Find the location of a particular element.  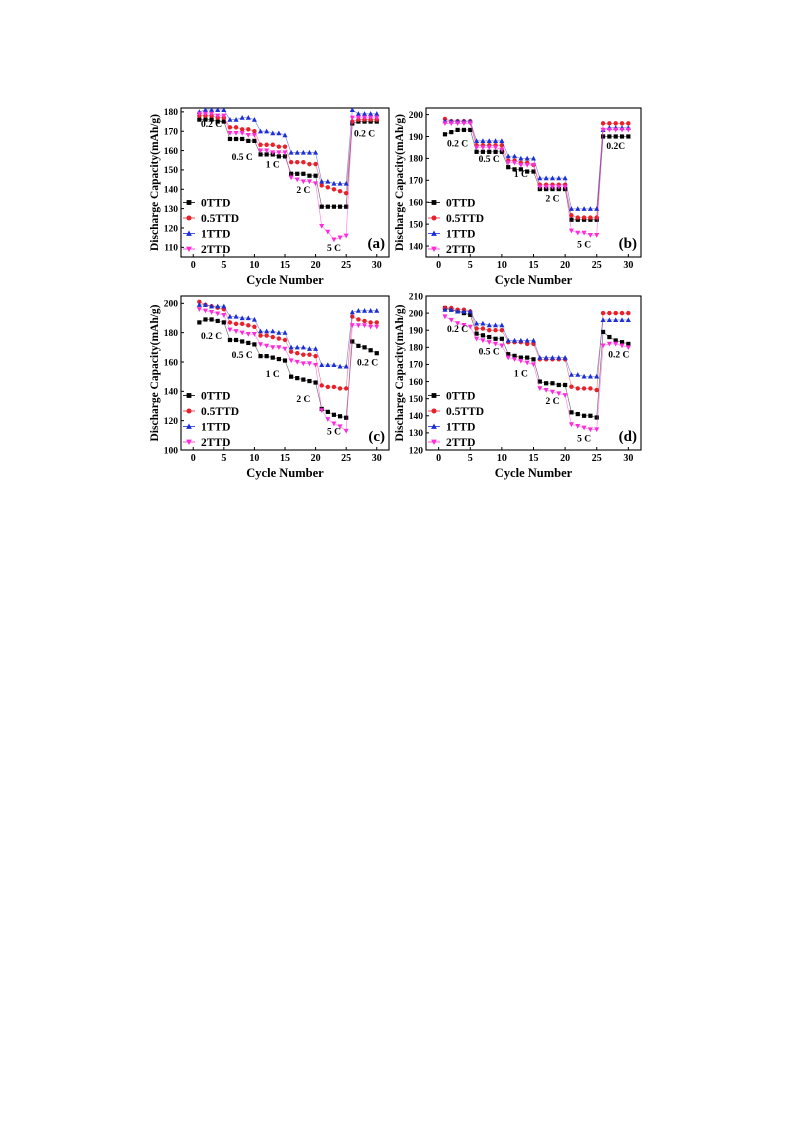

legend-label: 1TTD is located at coordinates (215, 235).